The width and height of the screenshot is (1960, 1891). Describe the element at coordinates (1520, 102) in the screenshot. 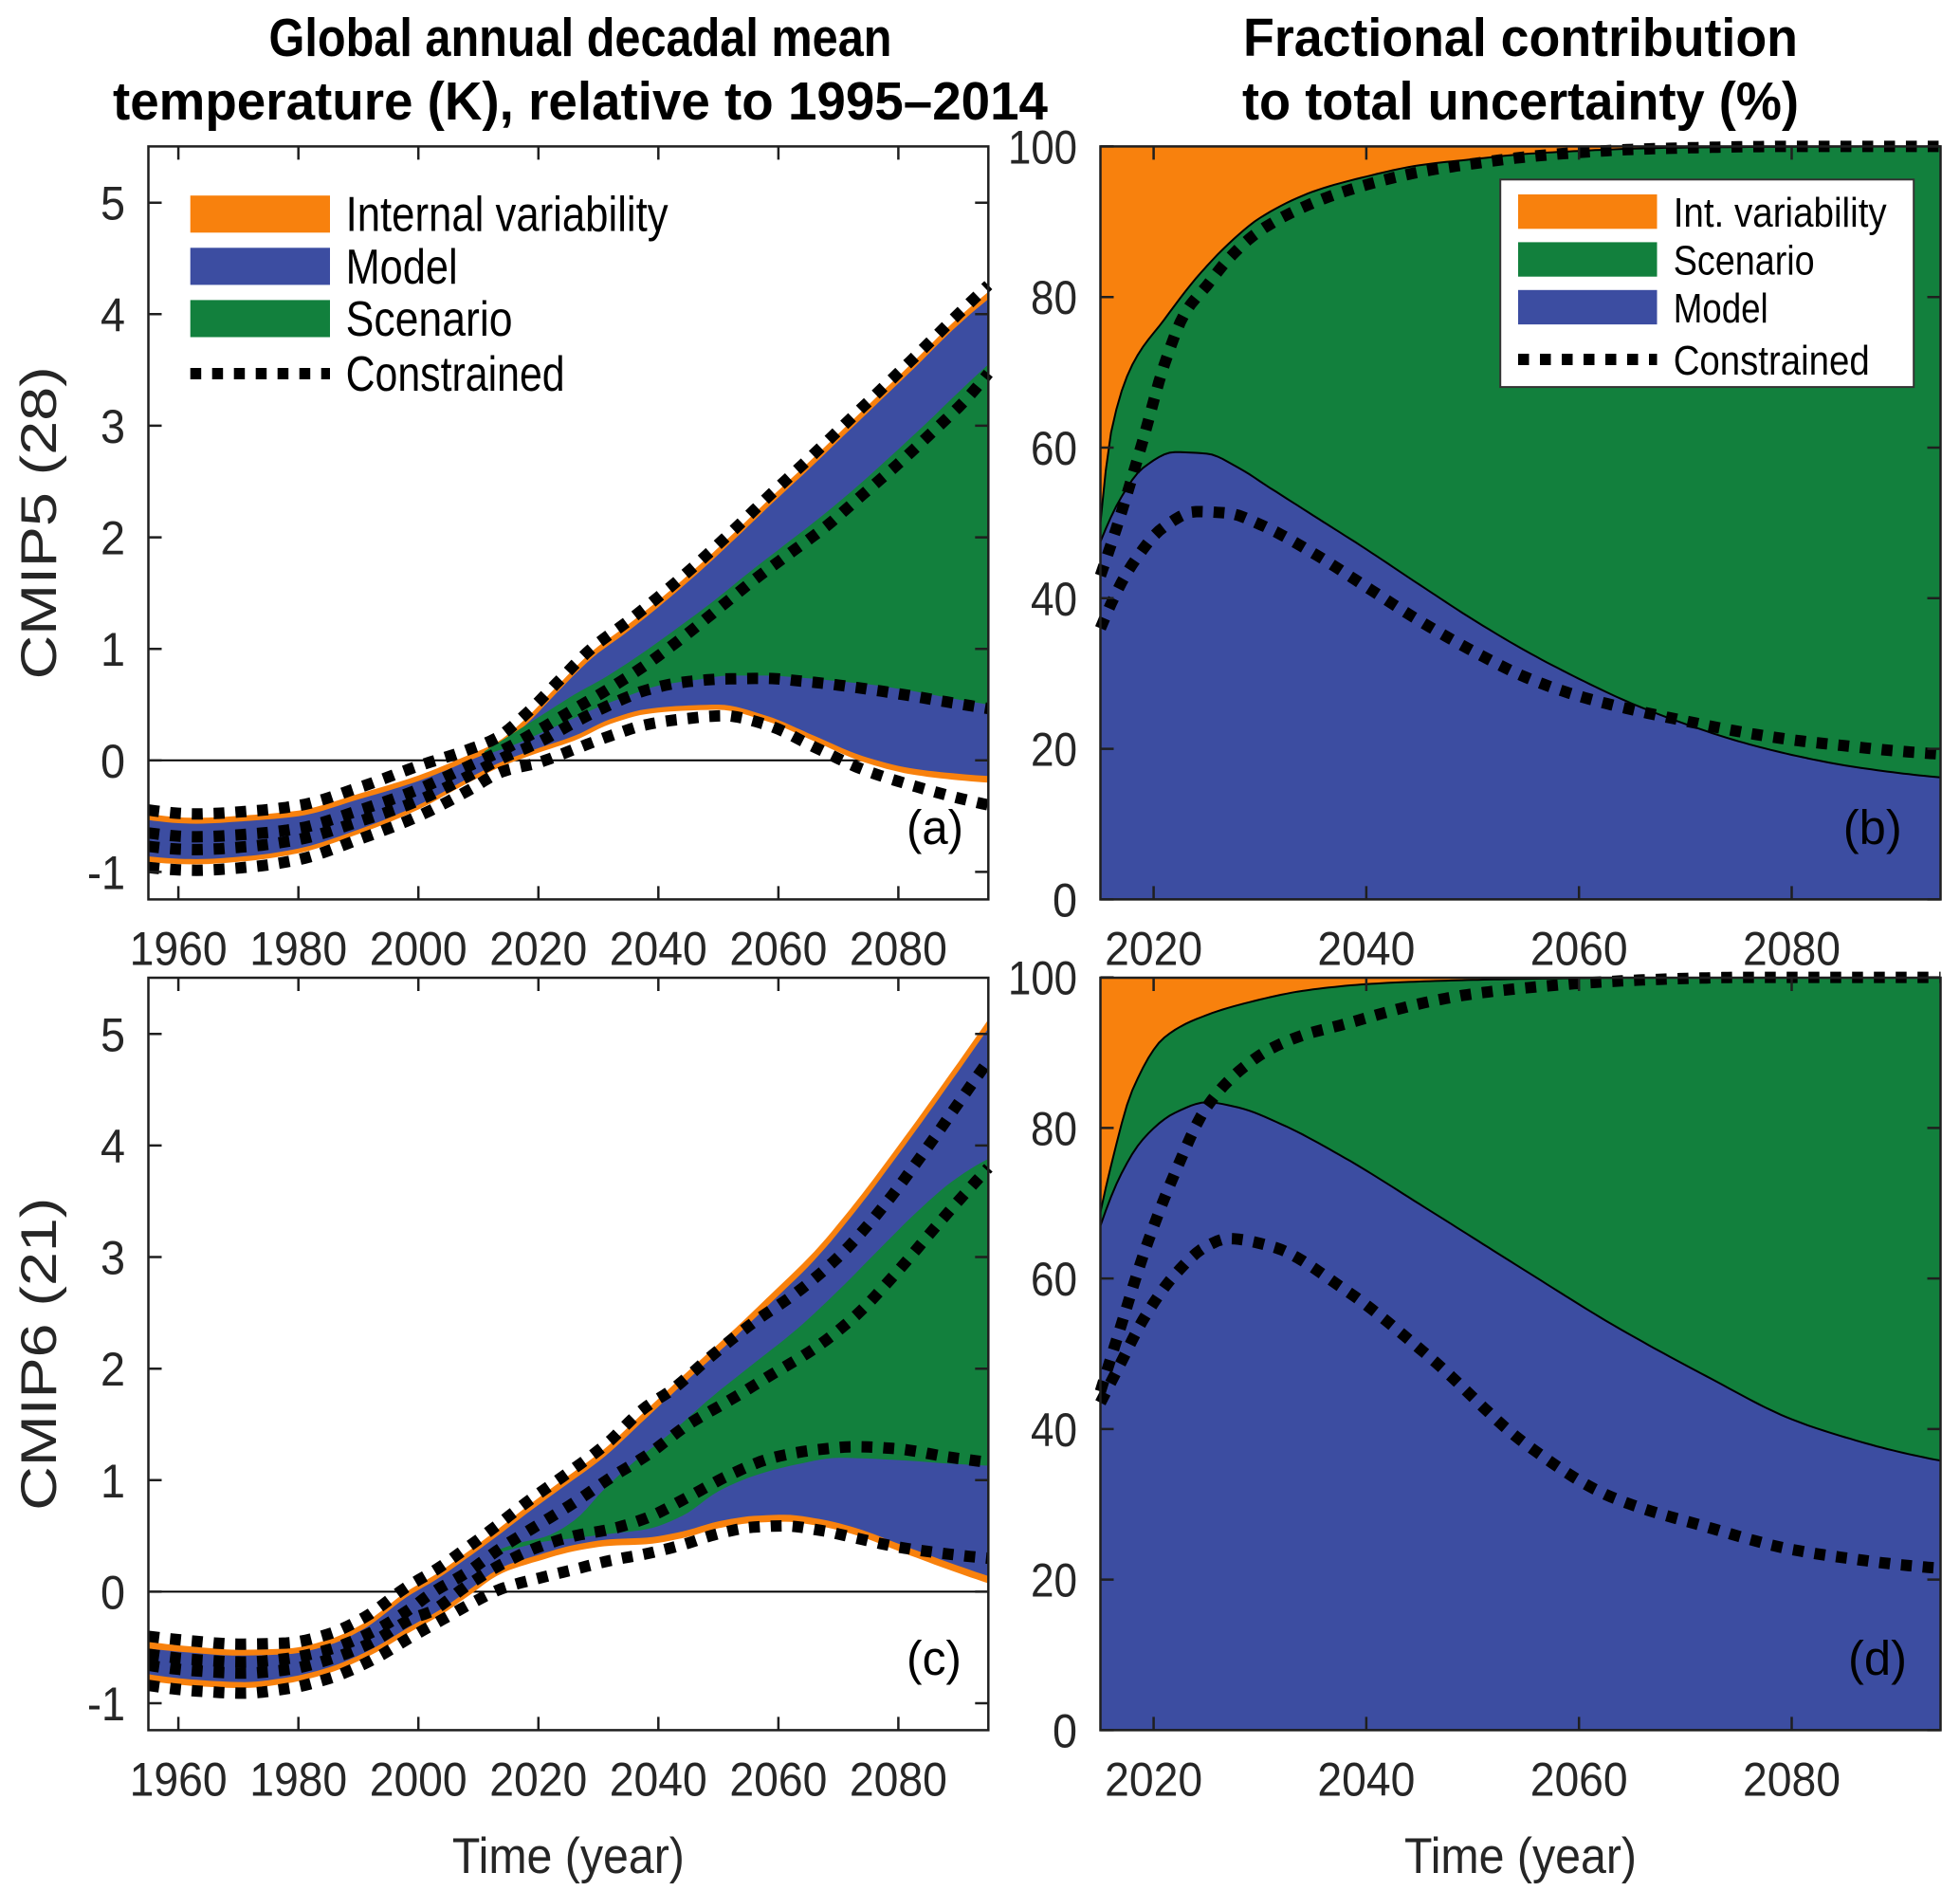

I see `svg-text: to total uncertainty (%)` at that location.